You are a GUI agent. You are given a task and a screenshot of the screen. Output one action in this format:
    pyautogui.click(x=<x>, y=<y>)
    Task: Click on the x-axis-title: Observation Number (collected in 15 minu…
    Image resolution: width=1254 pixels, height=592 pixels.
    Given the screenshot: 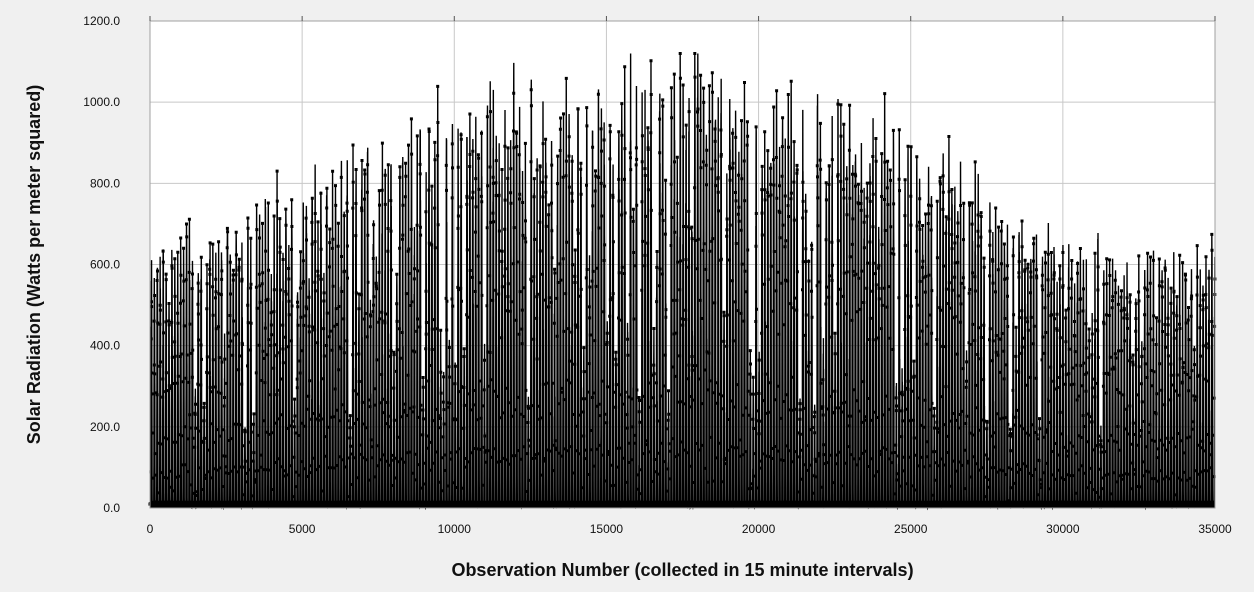 What is the action you would take?
    pyautogui.click(x=682, y=570)
    